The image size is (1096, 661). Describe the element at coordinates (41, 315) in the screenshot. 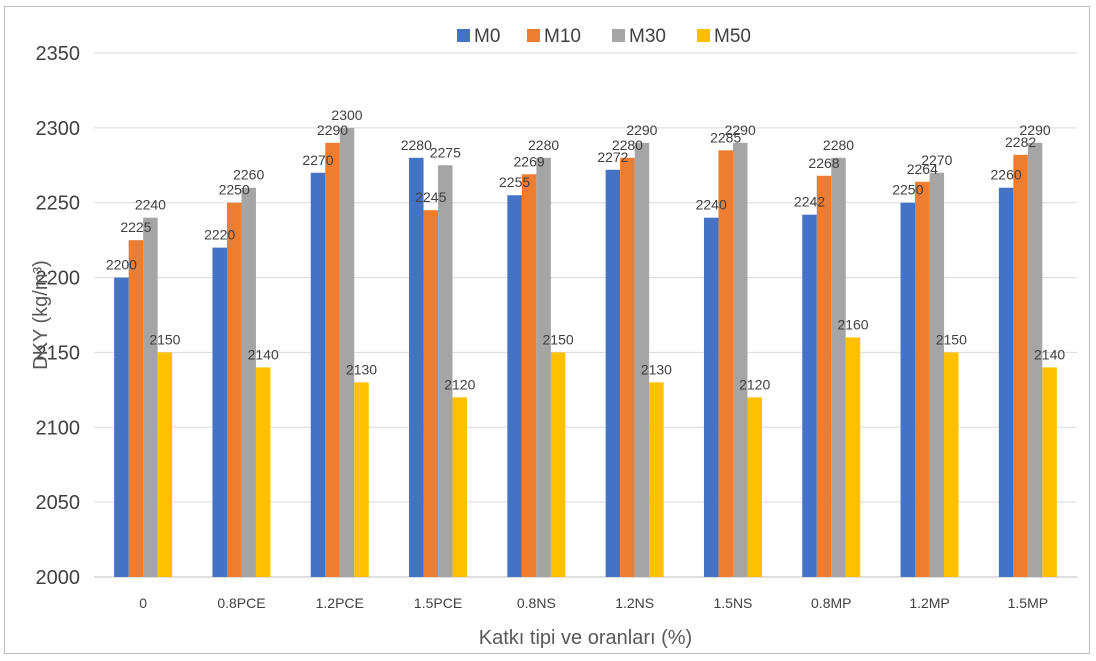

I see `y-axis-title: DKY (kg/m³)` at that location.